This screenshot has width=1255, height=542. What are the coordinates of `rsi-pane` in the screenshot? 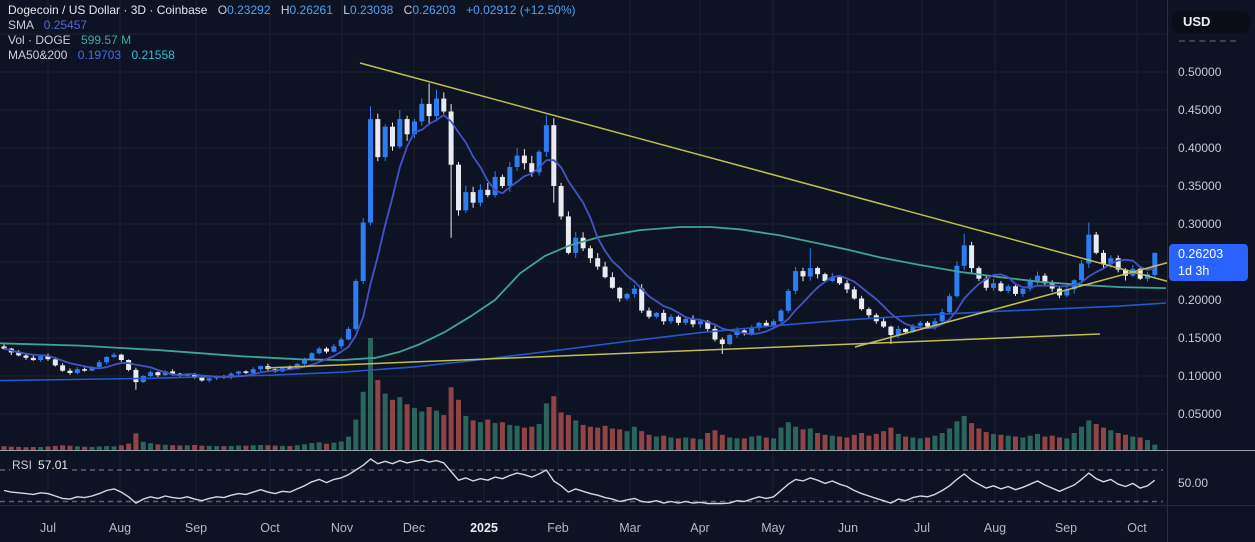 It's located at (581, 481).